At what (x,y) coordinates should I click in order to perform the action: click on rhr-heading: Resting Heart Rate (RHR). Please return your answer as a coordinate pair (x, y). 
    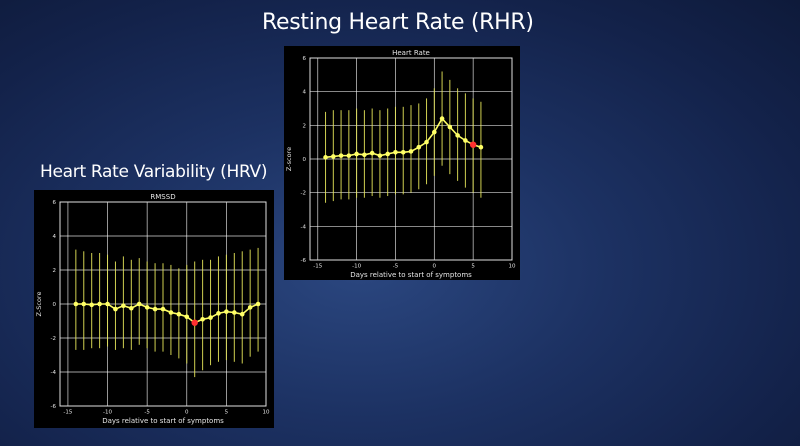
    Looking at the image, I should click on (398, 22).